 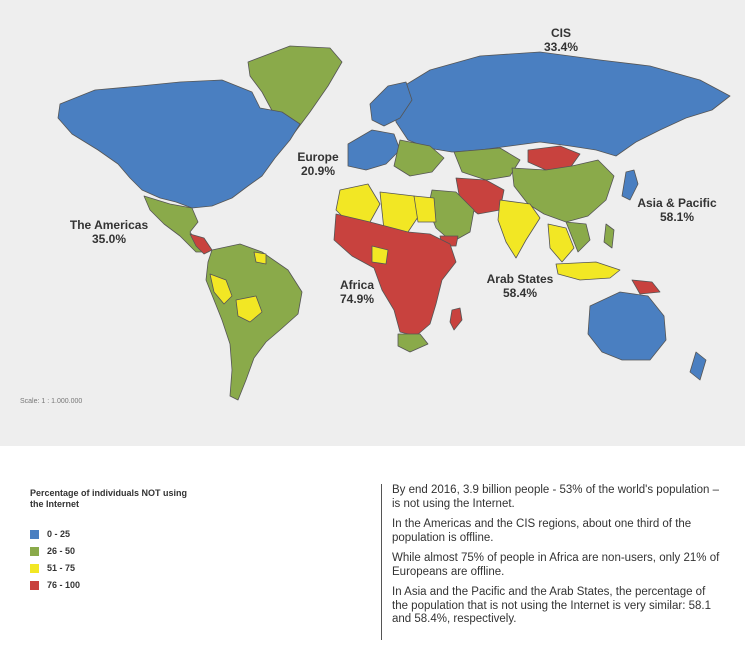 I want to click on divider, so click(x=381, y=562).